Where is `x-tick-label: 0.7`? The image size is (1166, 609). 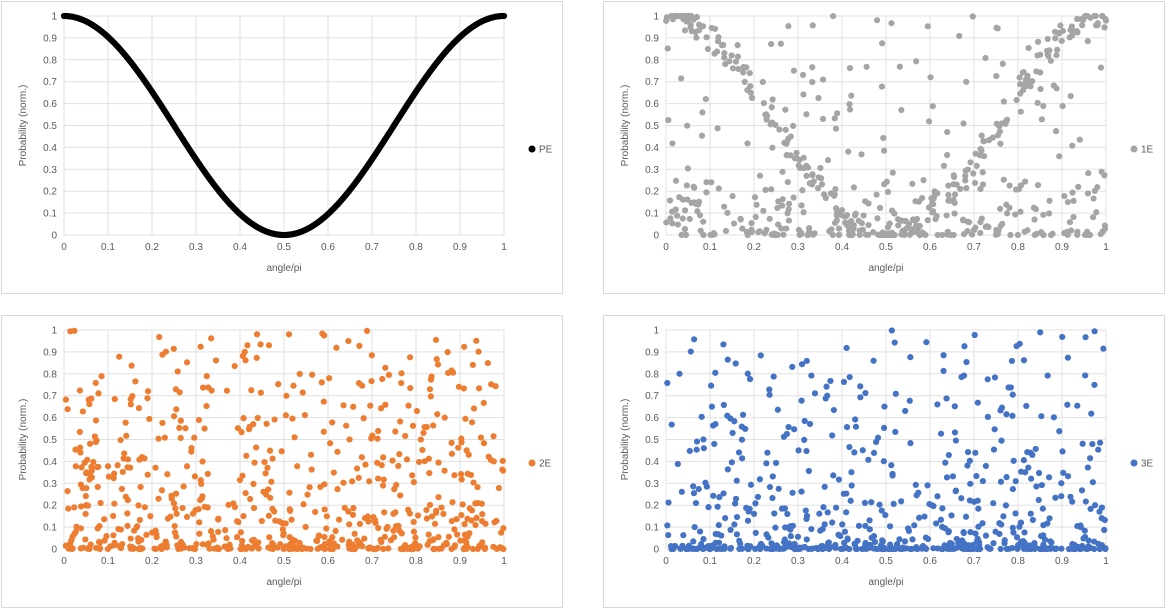 x-tick-label: 0.7 is located at coordinates (974, 247).